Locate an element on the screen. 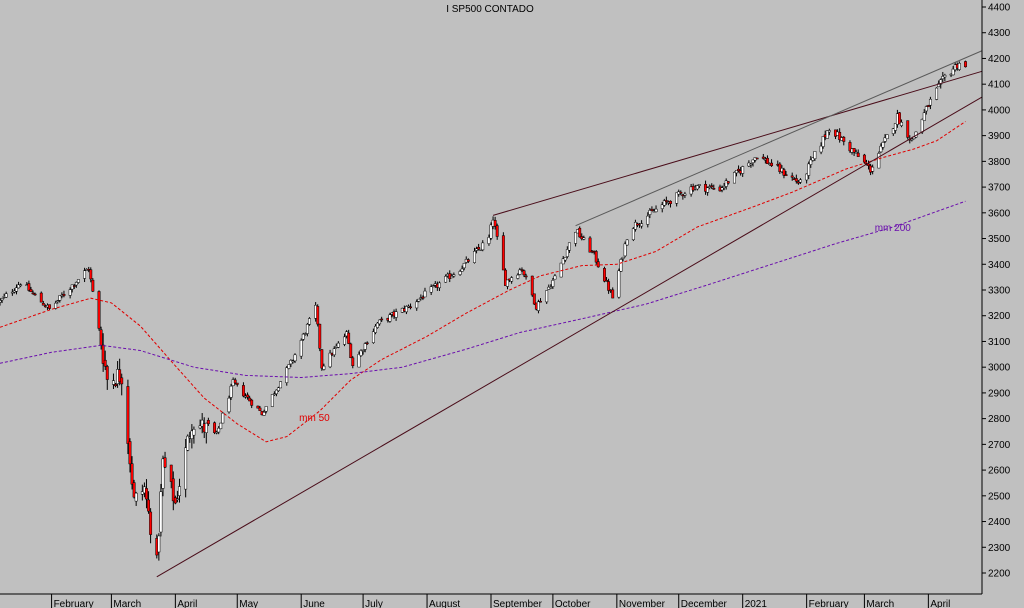 The height and width of the screenshot is (608, 1024). y-tick-label: 4100 is located at coordinates (999, 85).